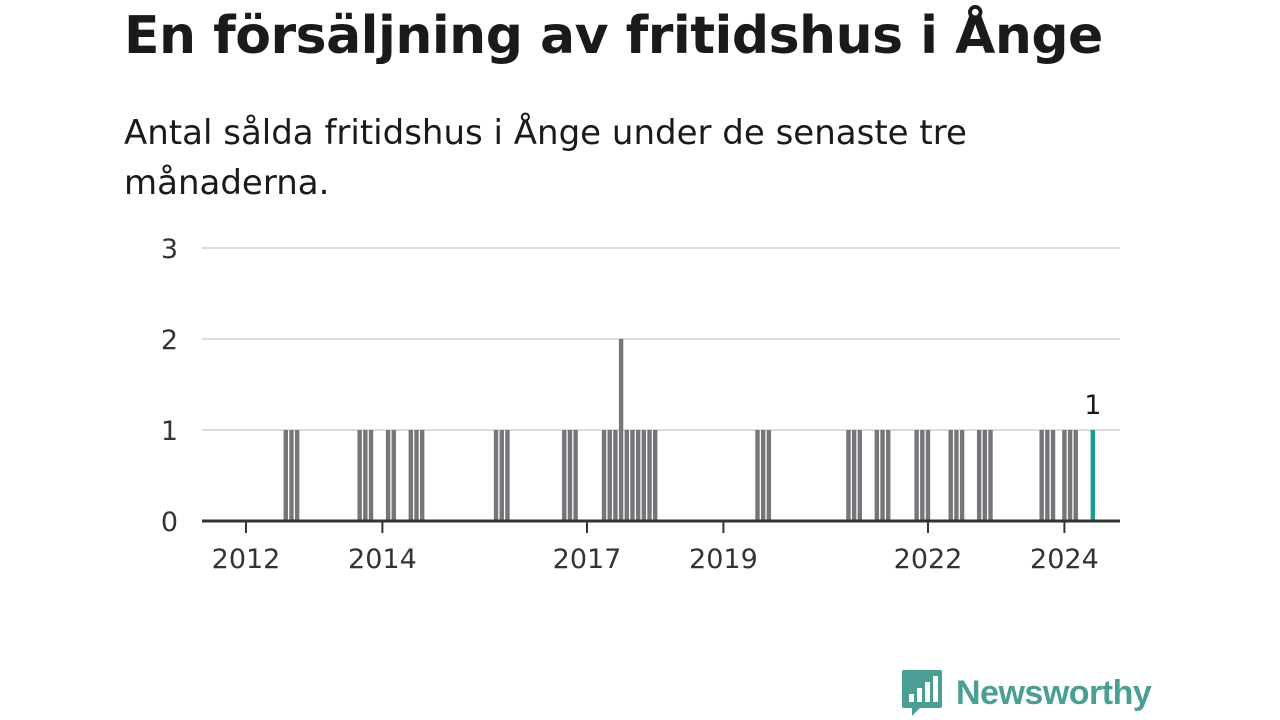 Image resolution: width=1280 pixels, height=720 pixels. What do you see at coordinates (246, 559) in the screenshot?
I see `x-tick-label: 2012` at bounding box center [246, 559].